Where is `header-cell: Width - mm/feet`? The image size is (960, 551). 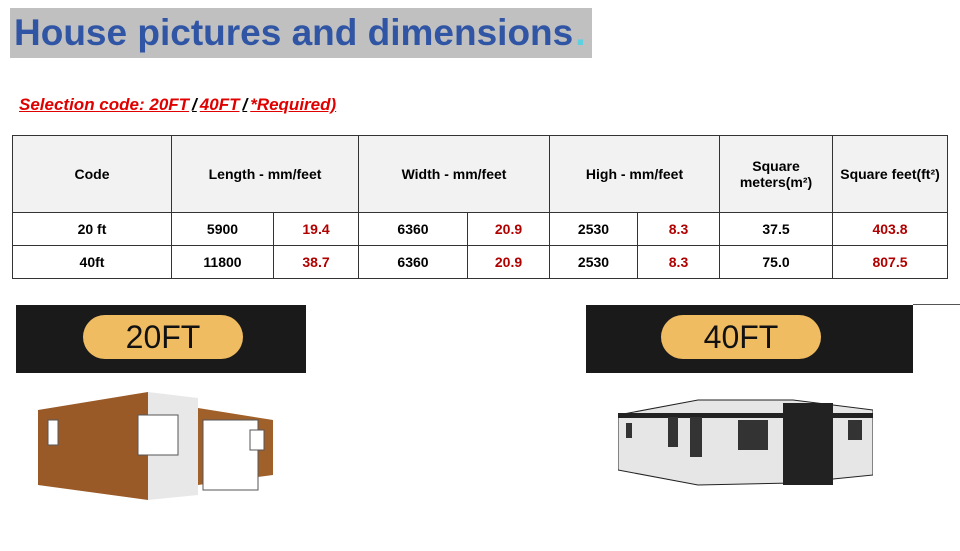
header-cell: Width - mm/feet is located at coordinates (454, 174).